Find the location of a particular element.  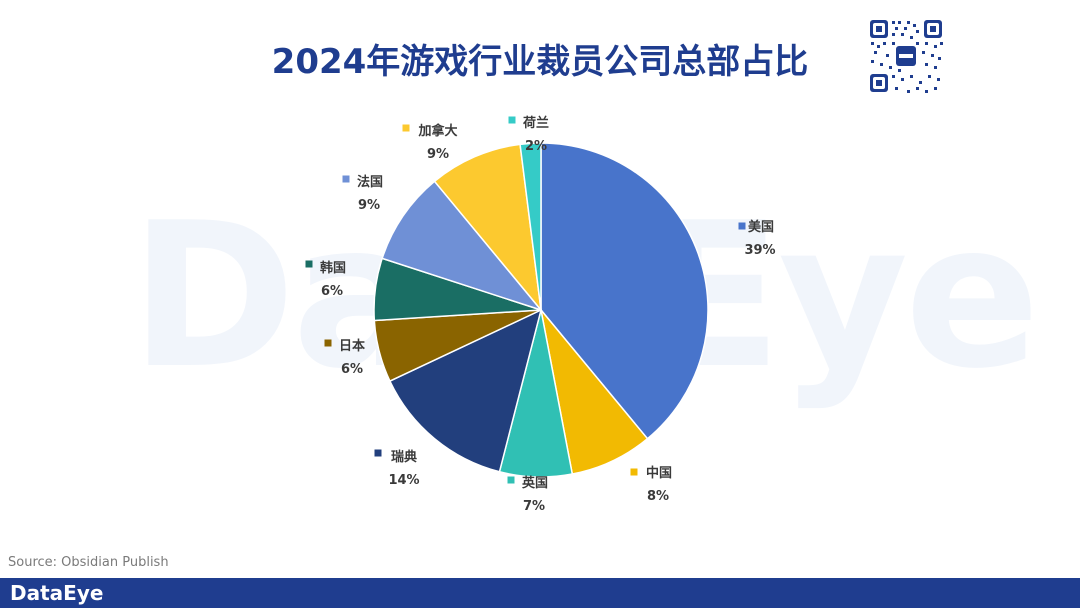

source-note: Source: Obsidian Publish is located at coordinates (88, 562).